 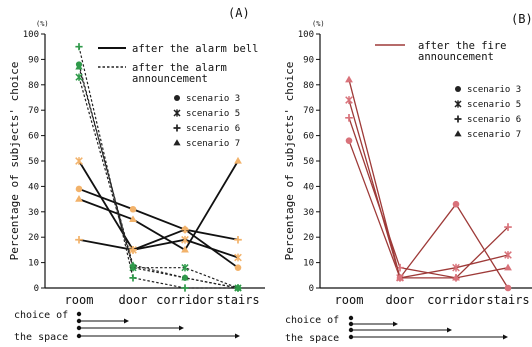 I want to click on y-tick-label: 90, so click(x=33, y=60).